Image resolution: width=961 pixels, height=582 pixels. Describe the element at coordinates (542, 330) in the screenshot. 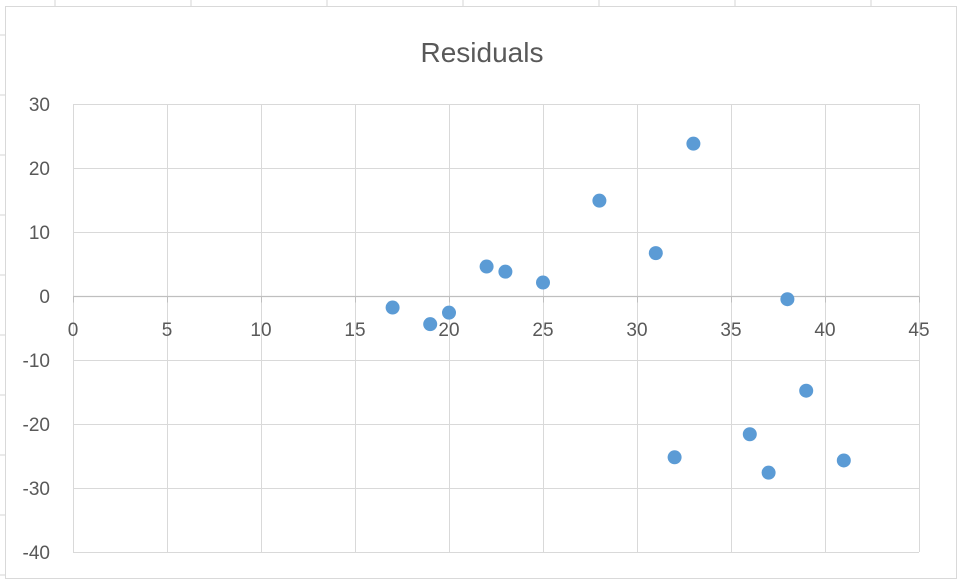

I see `x-tick-label: 25` at that location.